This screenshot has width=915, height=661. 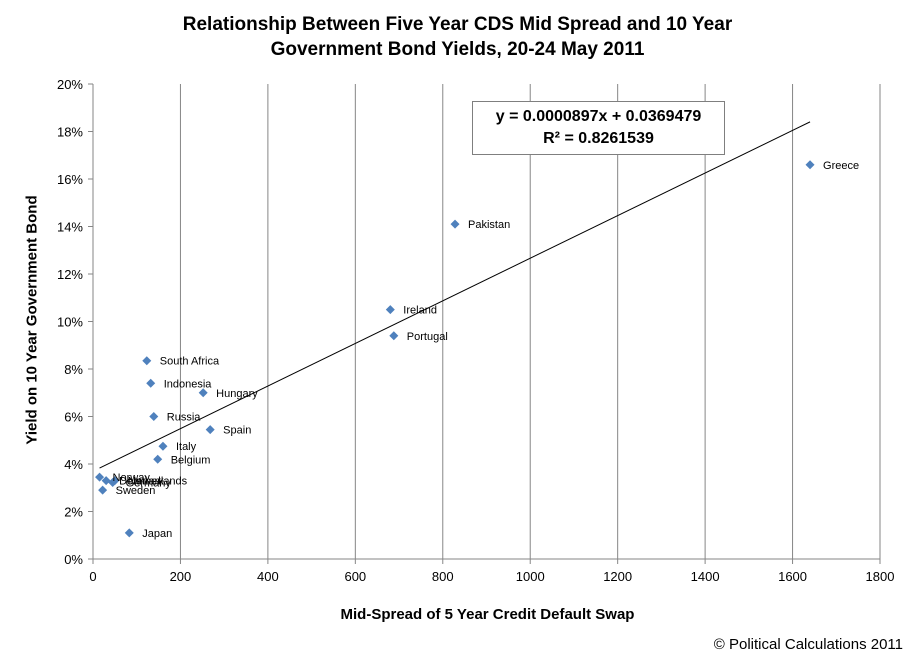 I want to click on point-label-italy: Italy, so click(x=186, y=447).